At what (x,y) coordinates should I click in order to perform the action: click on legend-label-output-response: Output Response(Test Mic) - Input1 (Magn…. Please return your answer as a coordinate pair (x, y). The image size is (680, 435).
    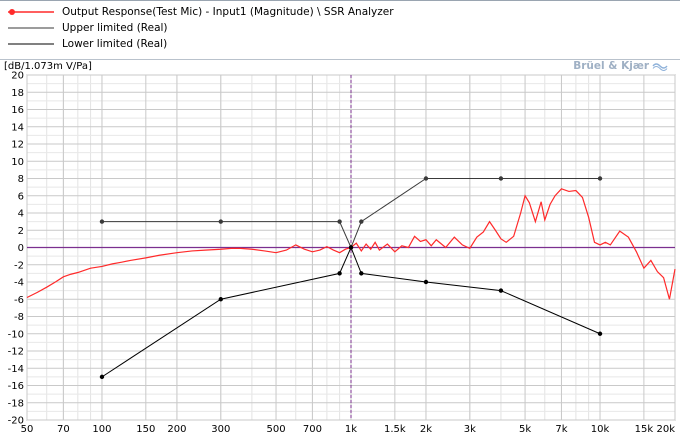
    Looking at the image, I should click on (228, 12).